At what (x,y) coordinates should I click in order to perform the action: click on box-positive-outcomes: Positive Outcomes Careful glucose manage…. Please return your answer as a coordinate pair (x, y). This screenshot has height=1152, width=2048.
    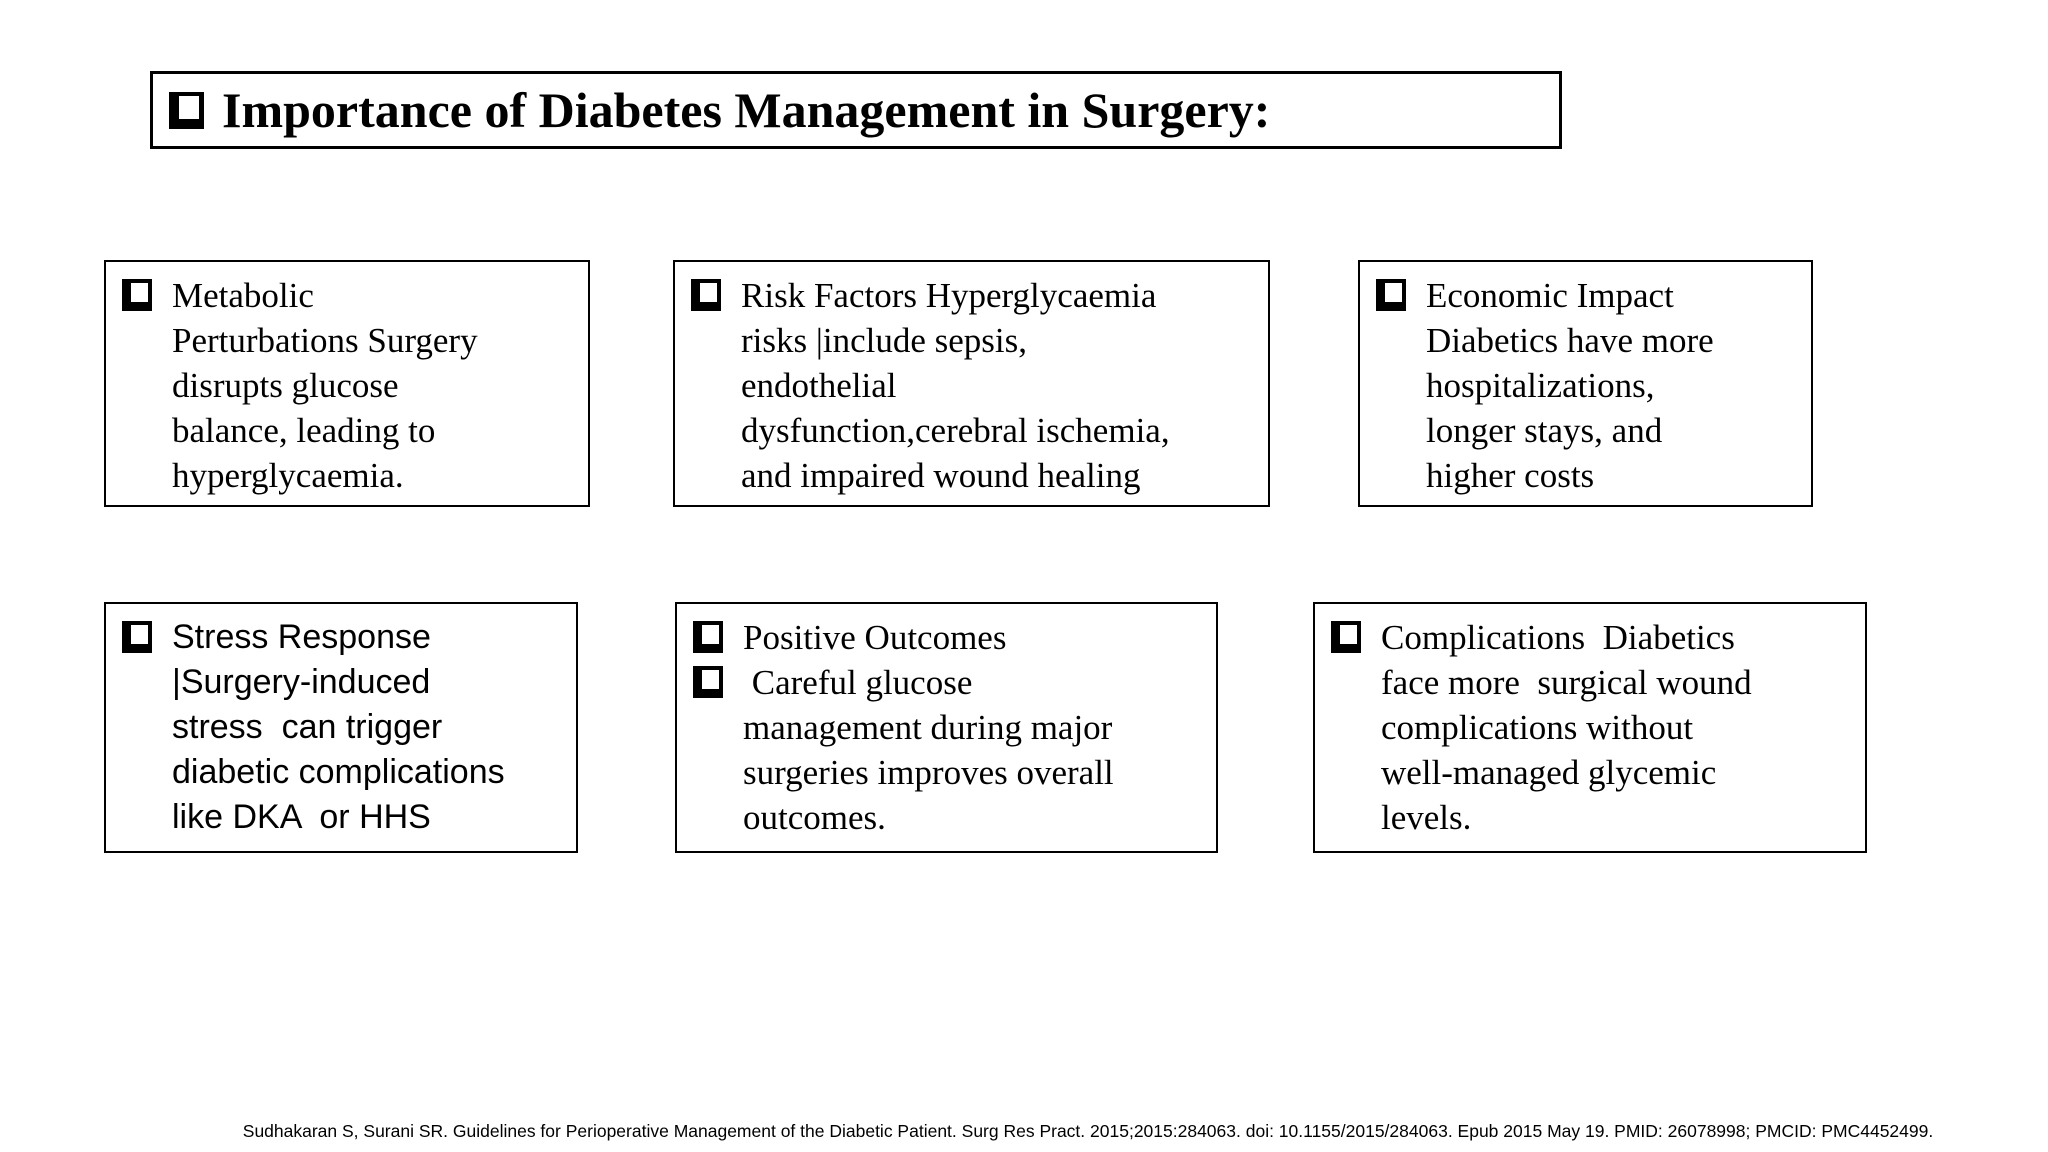
    Looking at the image, I should click on (946, 727).